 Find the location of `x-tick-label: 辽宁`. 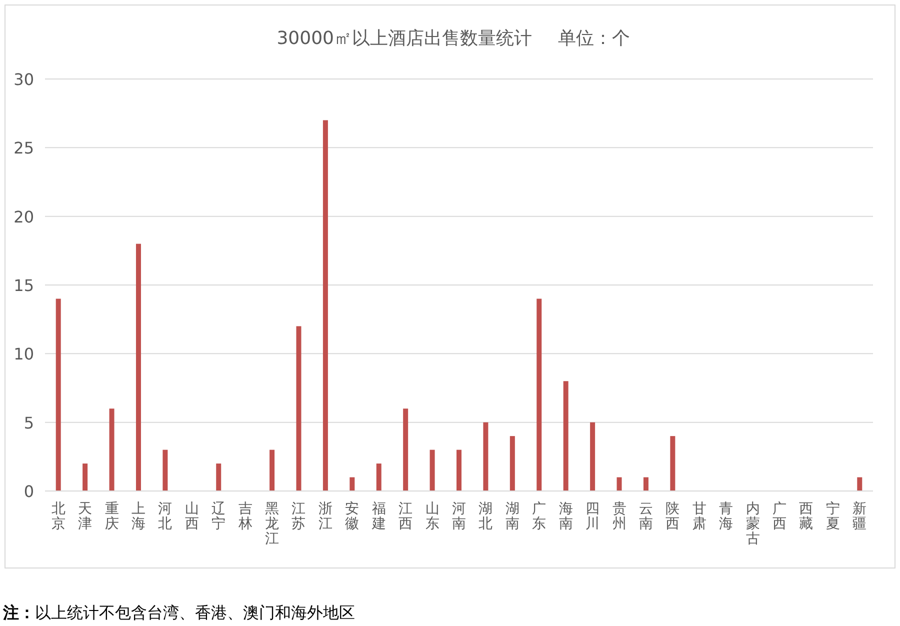

x-tick-label: 辽宁 is located at coordinates (219, 516).